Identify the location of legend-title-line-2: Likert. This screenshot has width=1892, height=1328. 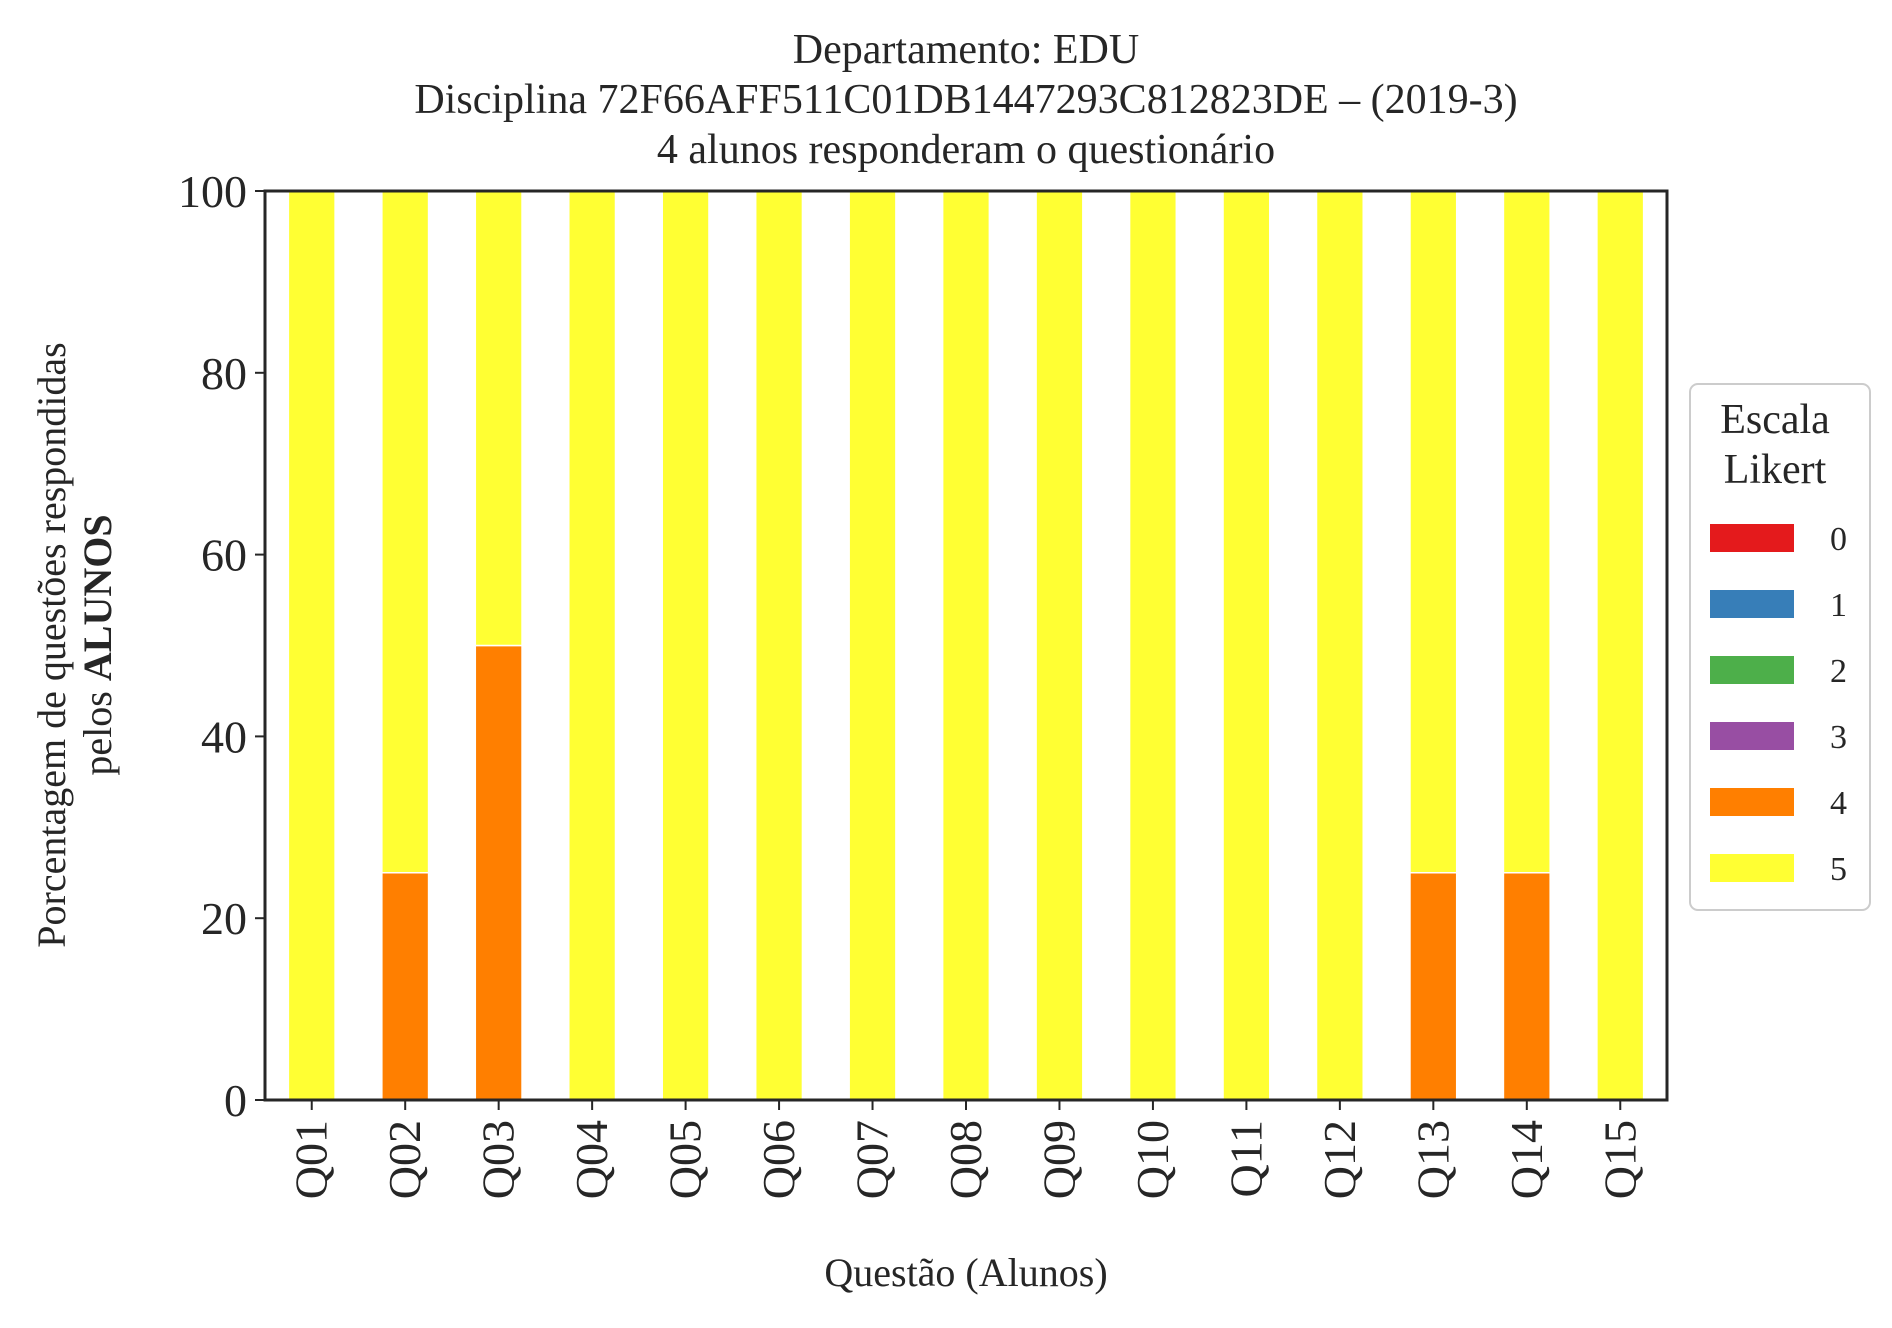
(1775, 470).